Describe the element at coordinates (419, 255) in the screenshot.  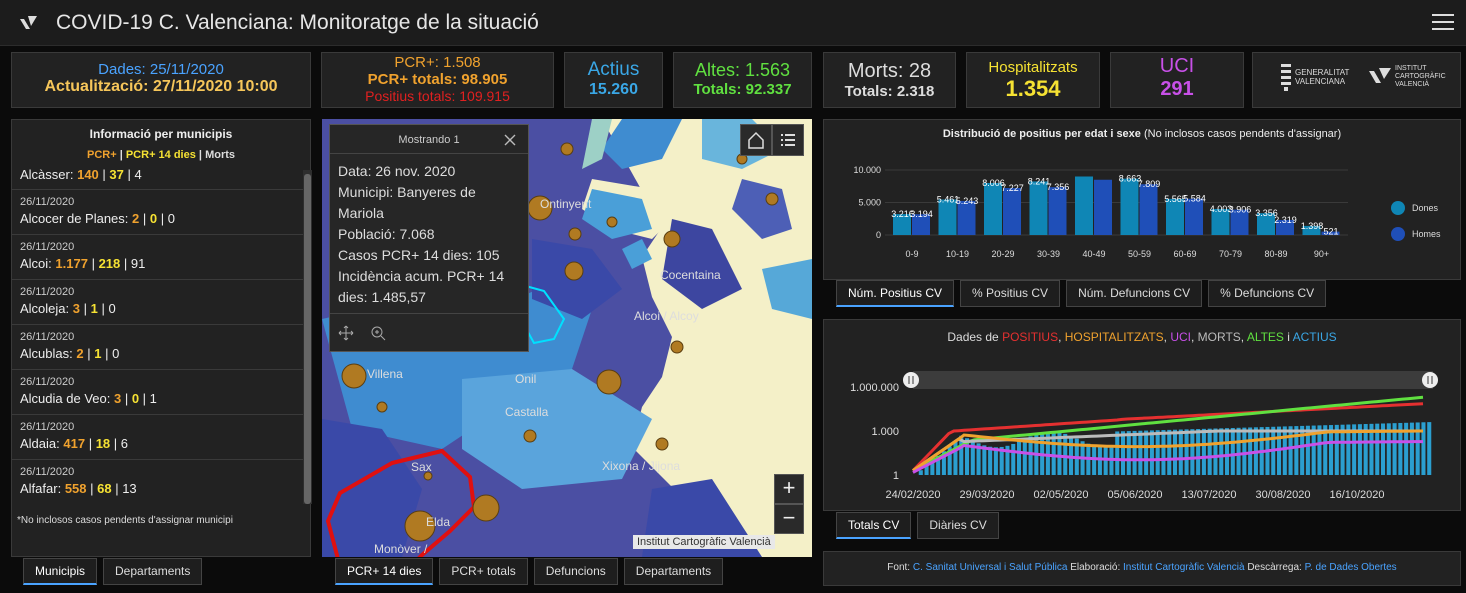
I see `popup-line: Casos PCR+ 14 dies: 105` at that location.